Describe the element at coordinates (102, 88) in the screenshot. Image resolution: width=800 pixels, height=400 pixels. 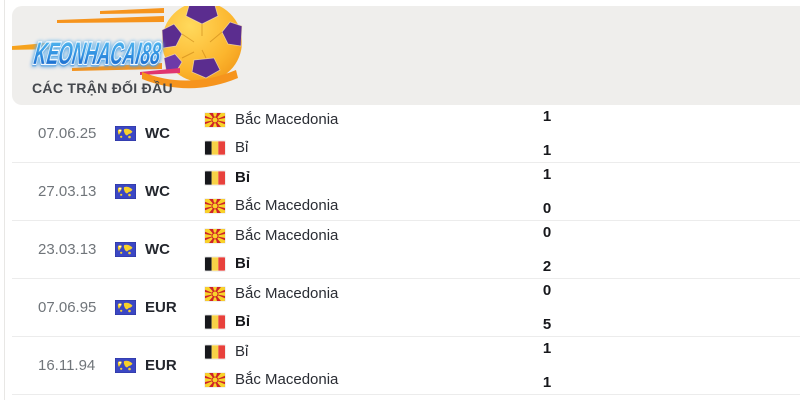
I see `section-title: CÁC TRẬN ĐỐI ĐẦU` at that location.